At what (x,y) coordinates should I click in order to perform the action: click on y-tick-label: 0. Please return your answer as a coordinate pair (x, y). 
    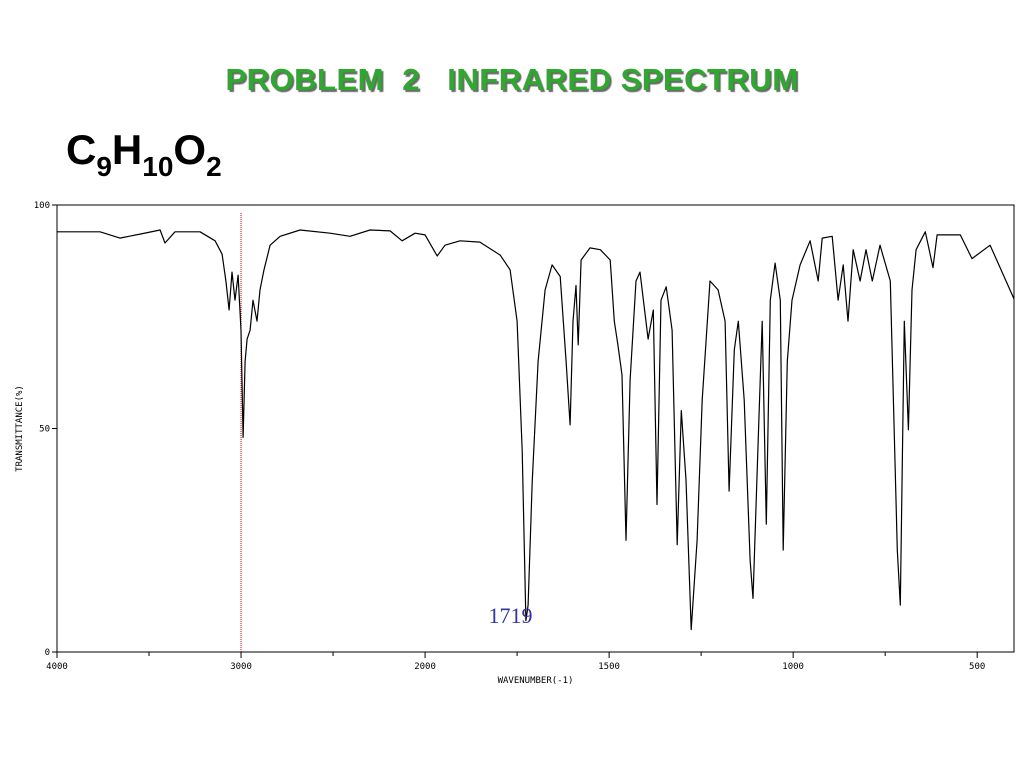
    Looking at the image, I should click on (47, 653).